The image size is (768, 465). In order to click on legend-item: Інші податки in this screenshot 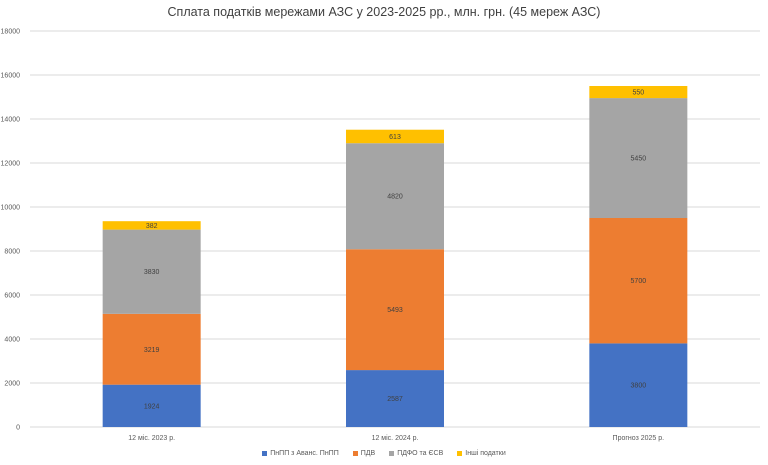, I will do `click(481, 453)`.